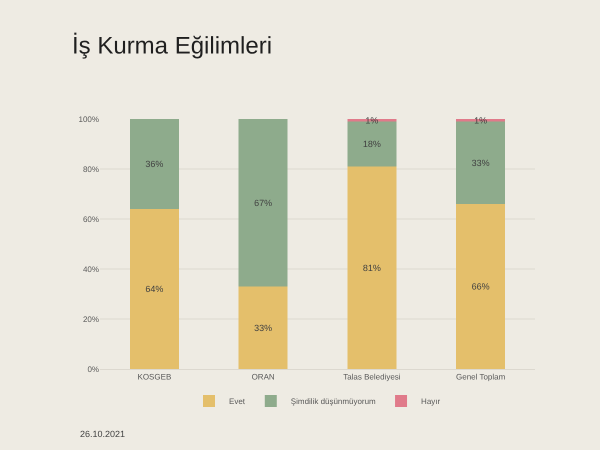  What do you see at coordinates (372, 377) in the screenshot?
I see `x-tick-label: Talas Belediyesi` at bounding box center [372, 377].